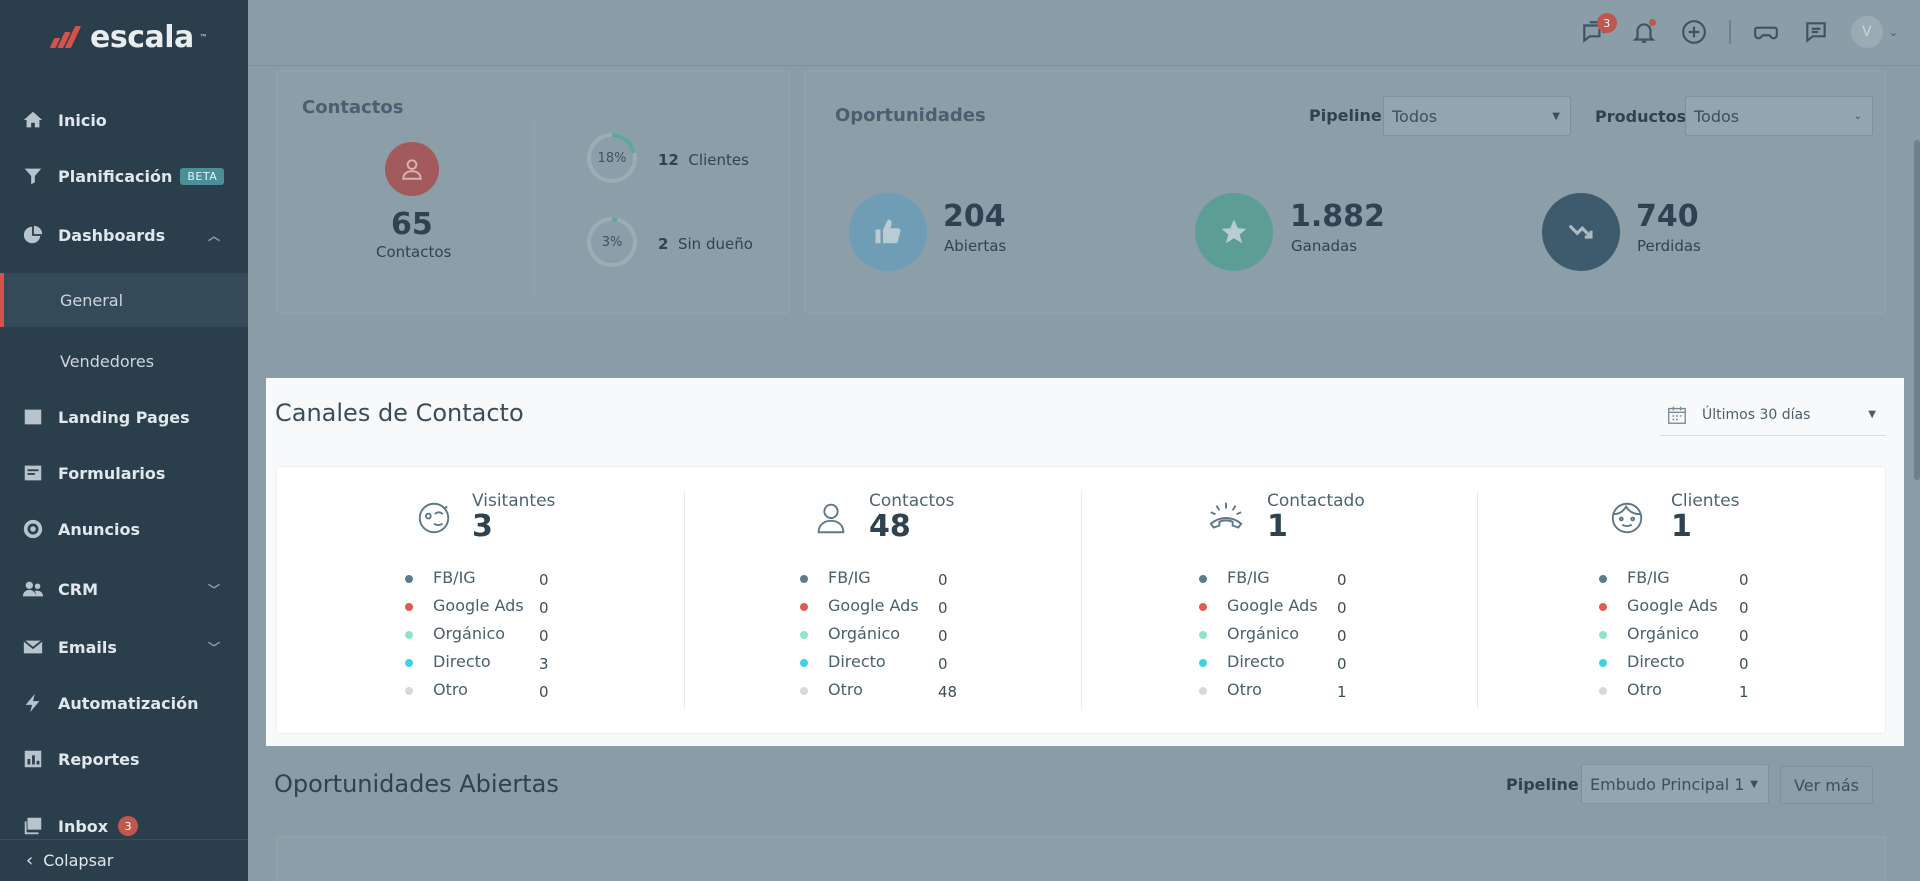 This screenshot has width=1920, height=881. Describe the element at coordinates (1598, 30) in the screenshot. I see `chat-button: 3` at that location.